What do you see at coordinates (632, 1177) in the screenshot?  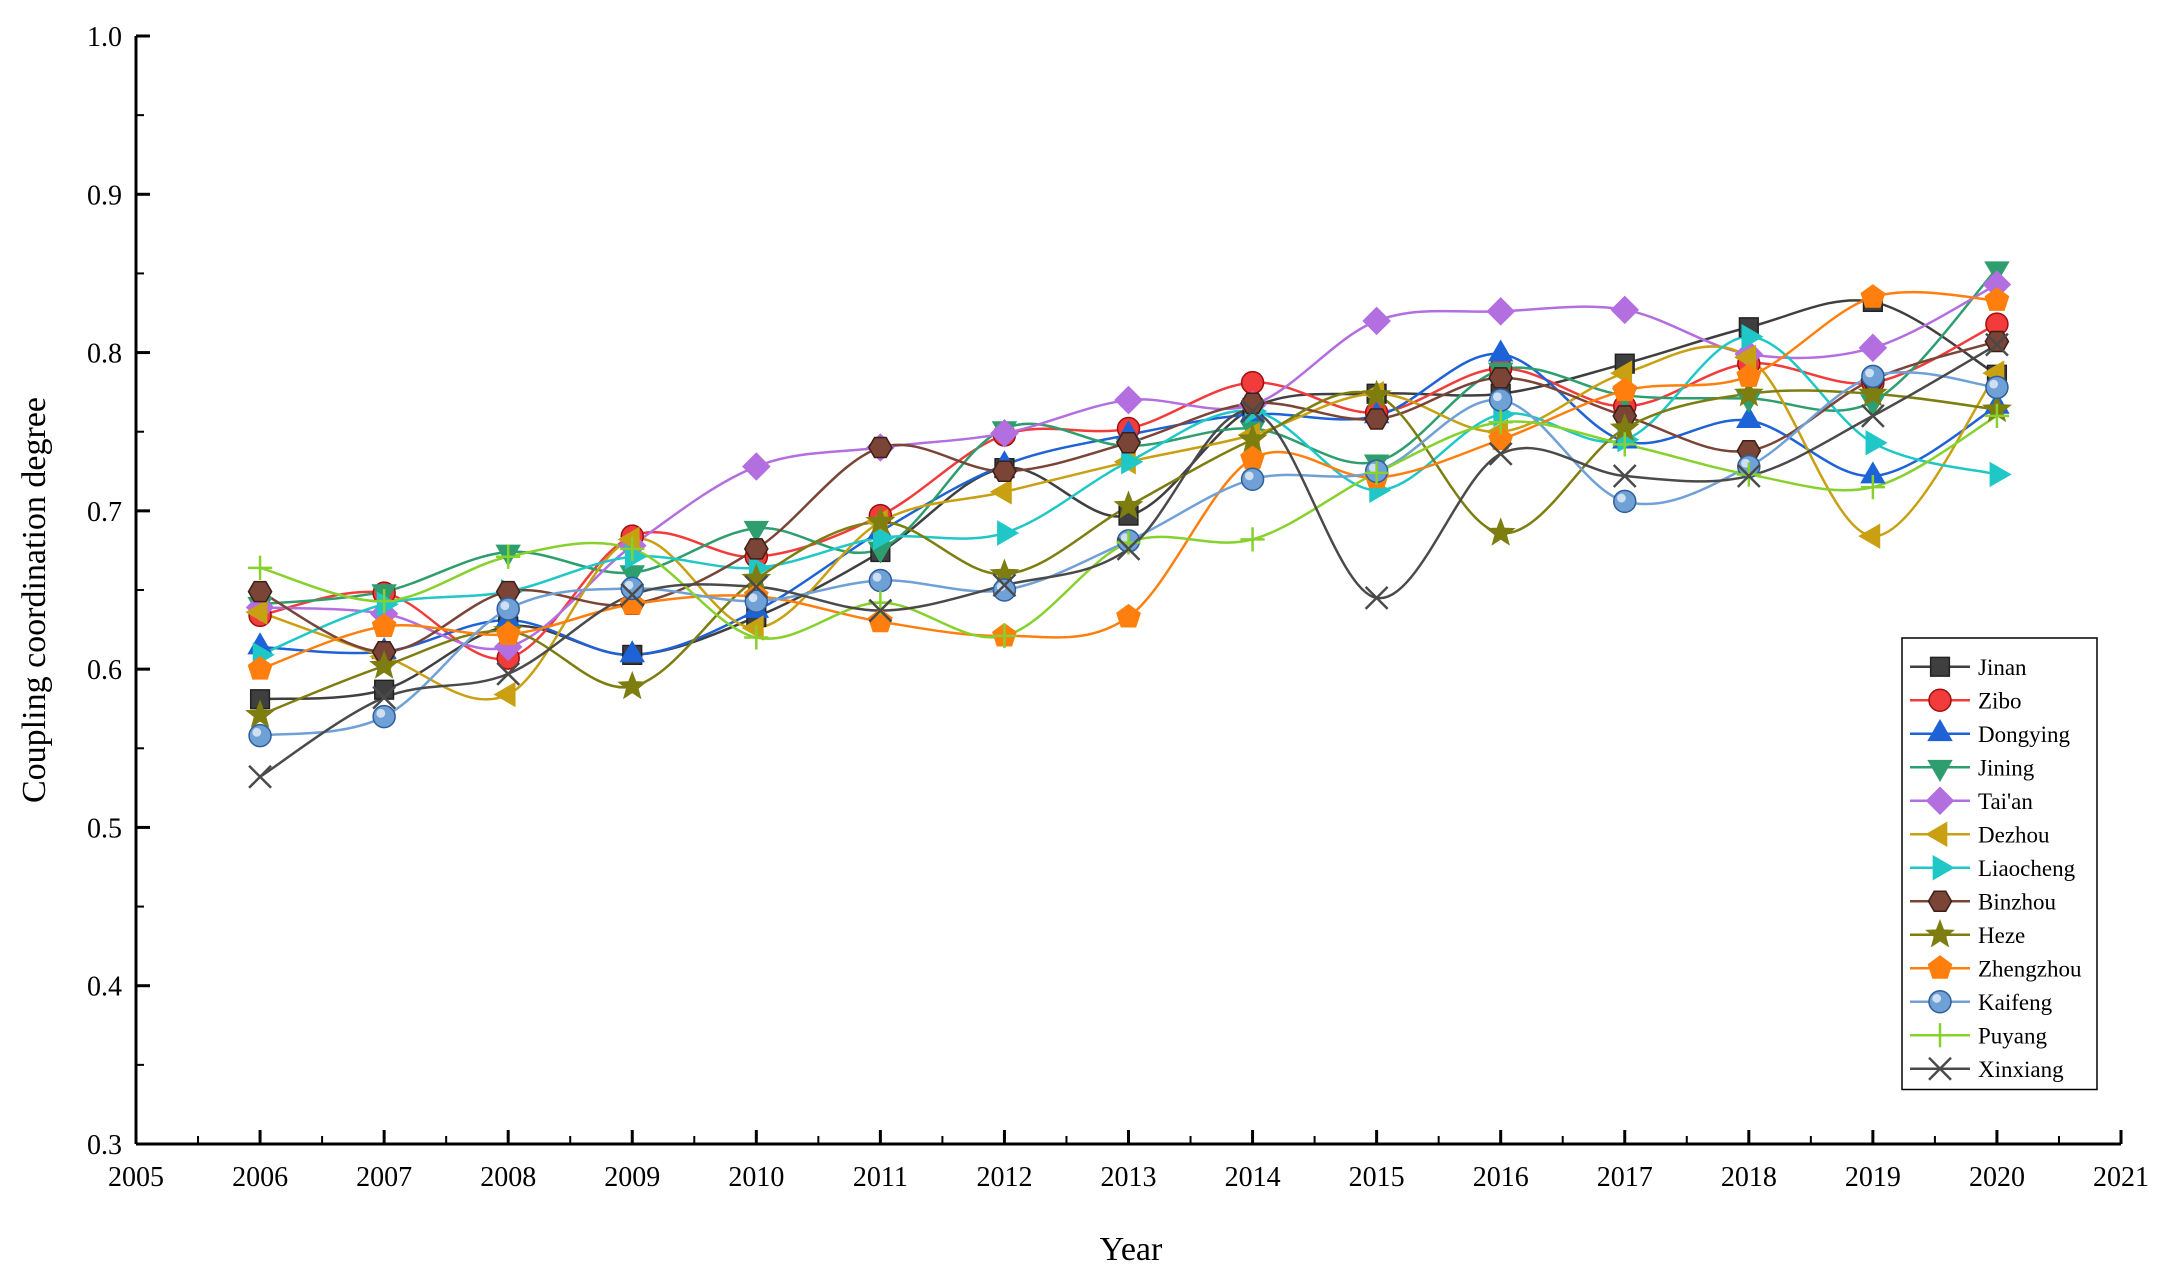 I see `x-tick-label: 2009` at bounding box center [632, 1177].